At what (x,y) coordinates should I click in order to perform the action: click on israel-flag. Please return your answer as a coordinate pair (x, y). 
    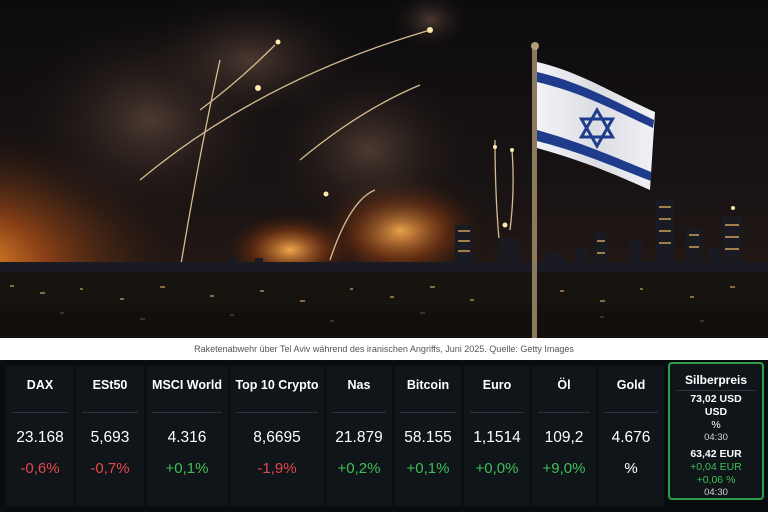
    Looking at the image, I should click on (596, 126).